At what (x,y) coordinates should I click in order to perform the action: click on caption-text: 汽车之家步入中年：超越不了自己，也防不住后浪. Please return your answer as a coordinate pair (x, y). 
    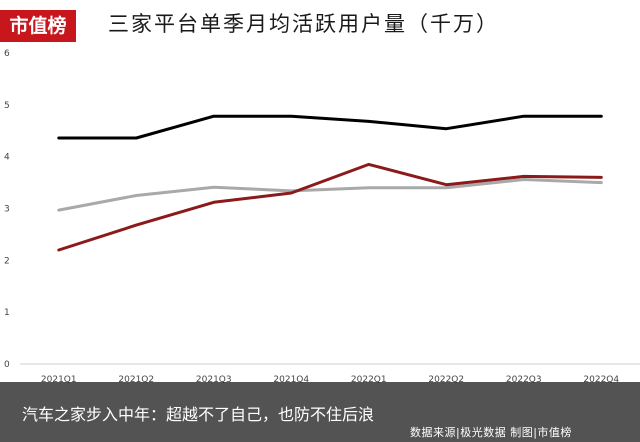
    Looking at the image, I should click on (198, 414).